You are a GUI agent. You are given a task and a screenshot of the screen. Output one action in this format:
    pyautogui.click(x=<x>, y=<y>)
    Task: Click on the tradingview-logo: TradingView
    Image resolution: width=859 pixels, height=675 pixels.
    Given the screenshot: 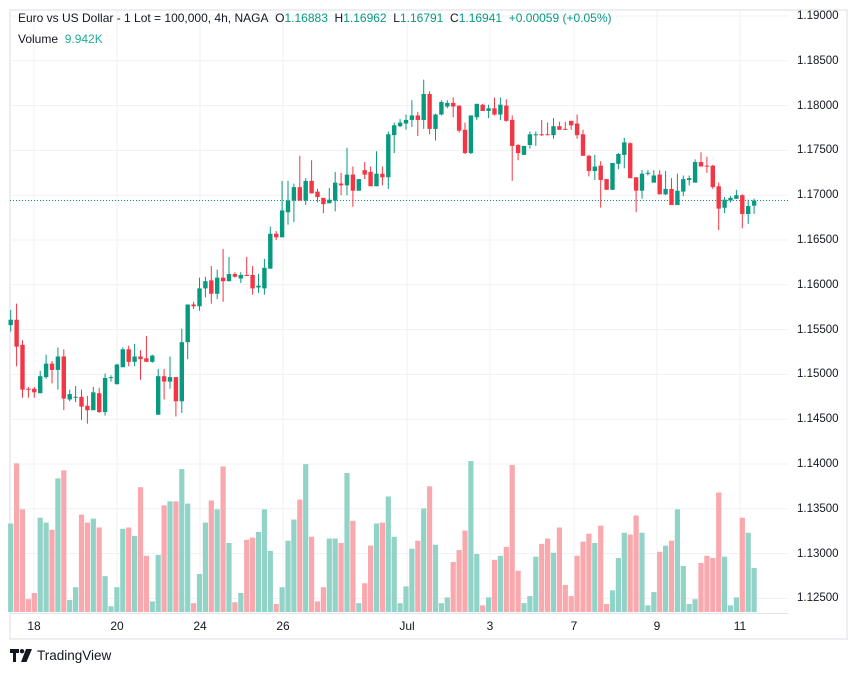 What is the action you would take?
    pyautogui.click(x=60, y=655)
    